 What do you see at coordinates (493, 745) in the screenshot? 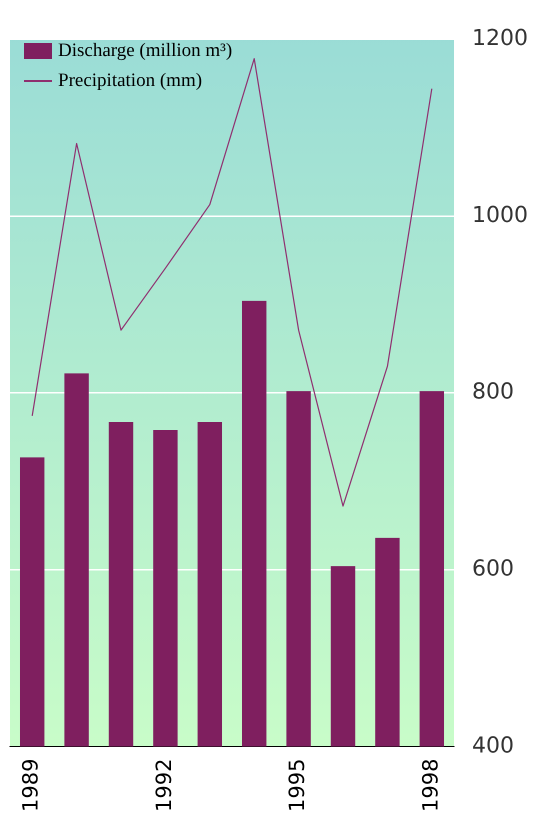
I see `y-tick-label: 400` at bounding box center [493, 745].